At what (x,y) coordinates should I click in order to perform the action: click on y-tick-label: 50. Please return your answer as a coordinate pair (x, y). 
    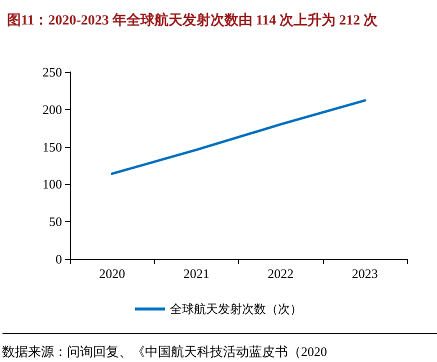
    Looking at the image, I should click on (55, 222).